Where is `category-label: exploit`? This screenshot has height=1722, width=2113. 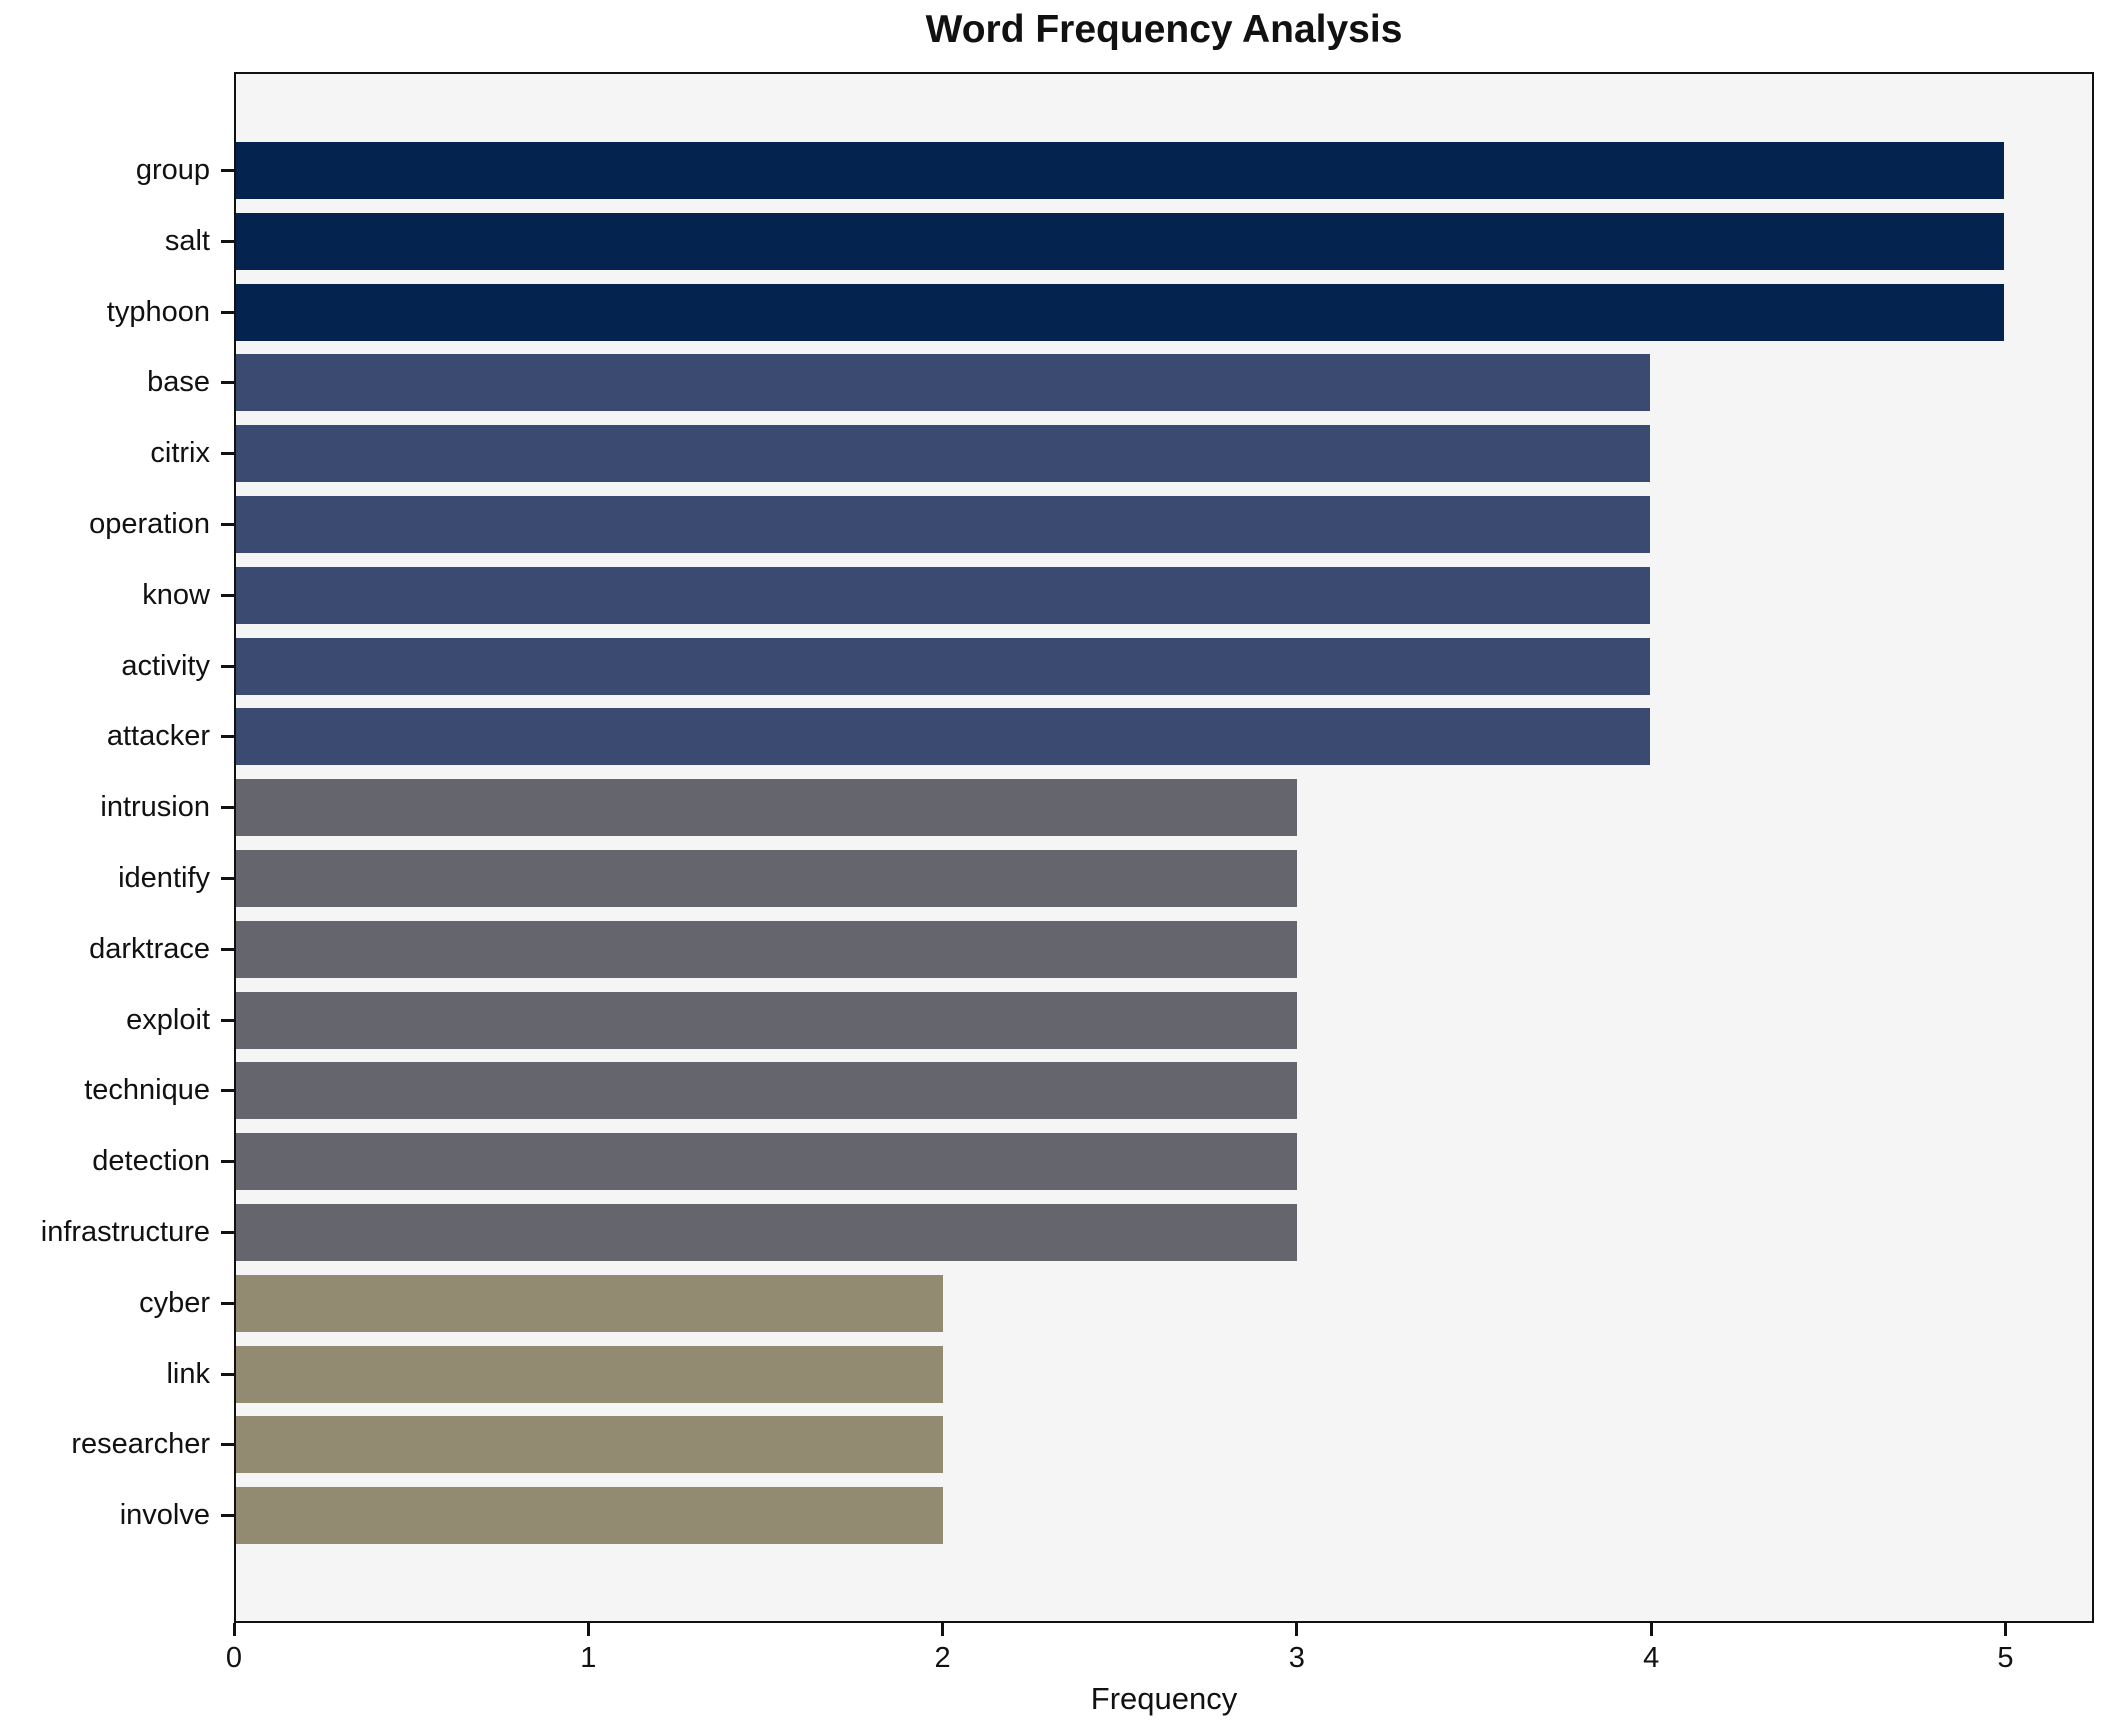 category-label: exploit is located at coordinates (168, 1019).